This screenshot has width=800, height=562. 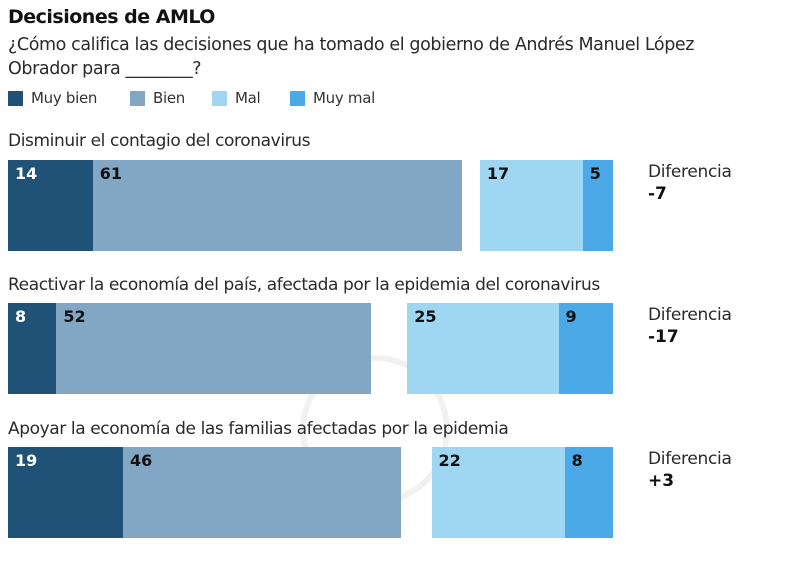 I want to click on bar-segment-bien: 52, so click(x=213, y=348).